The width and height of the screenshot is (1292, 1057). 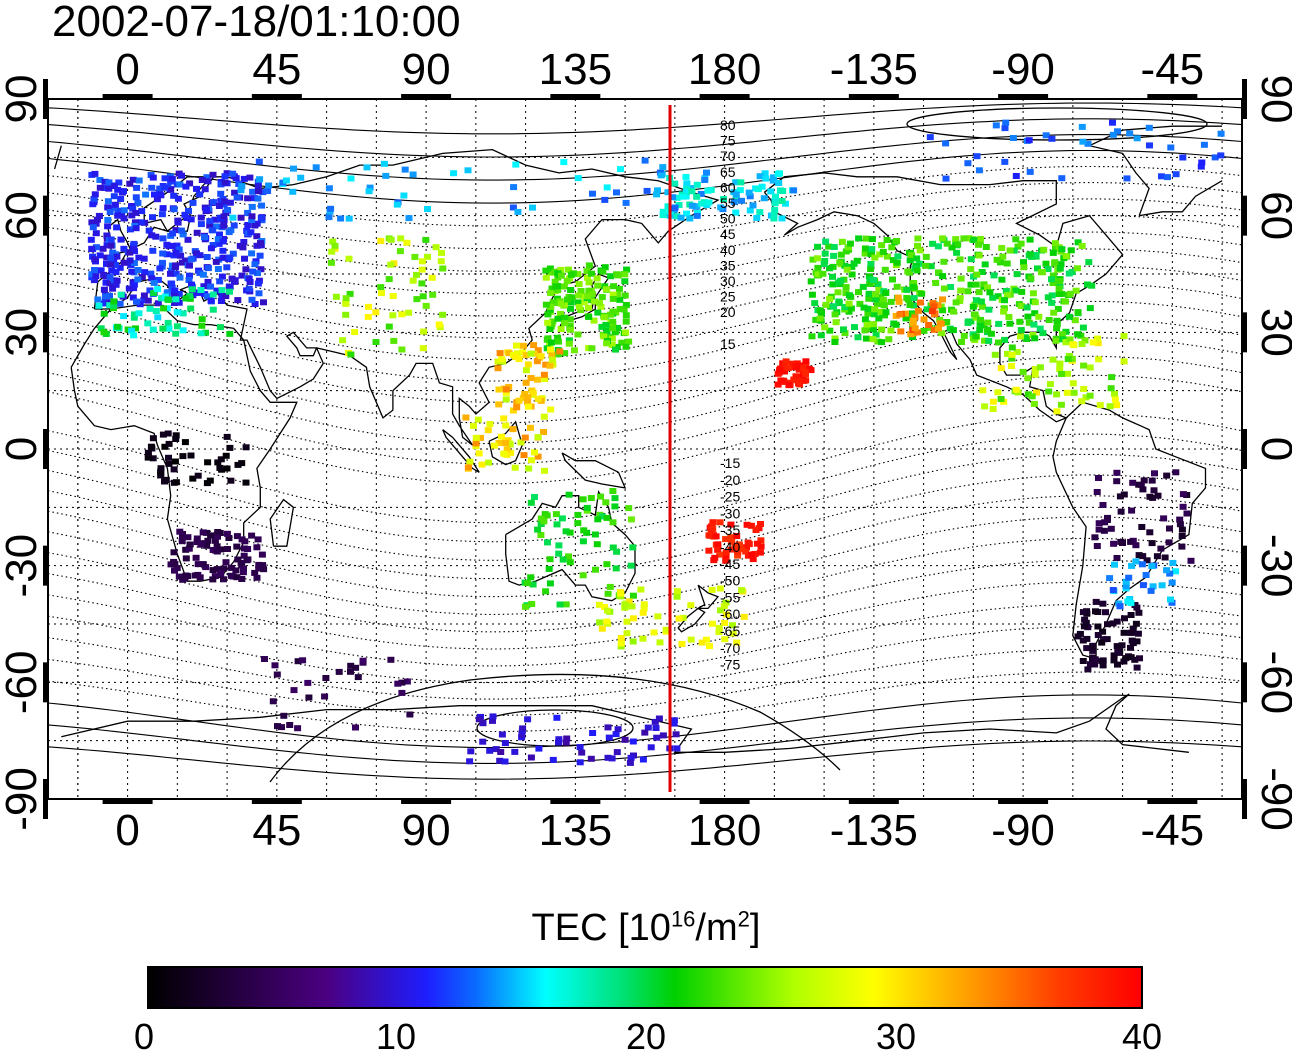 I want to click on contour-label: 60, so click(x=728, y=187).